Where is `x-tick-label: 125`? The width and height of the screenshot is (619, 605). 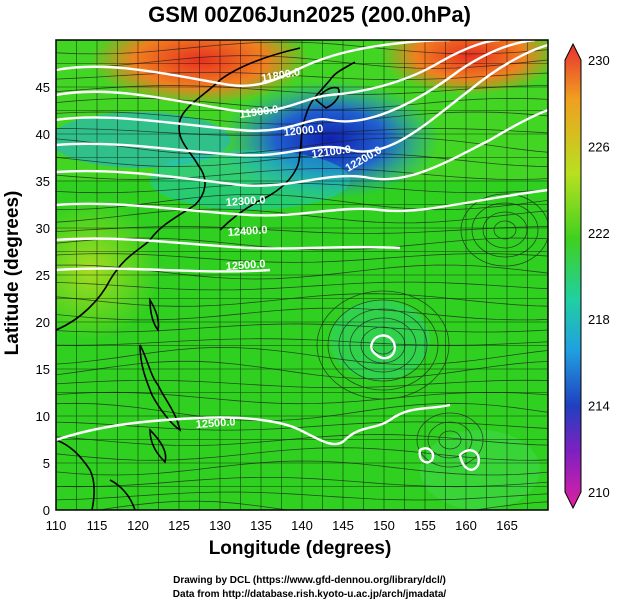
x-tick-label: 125 is located at coordinates (179, 525).